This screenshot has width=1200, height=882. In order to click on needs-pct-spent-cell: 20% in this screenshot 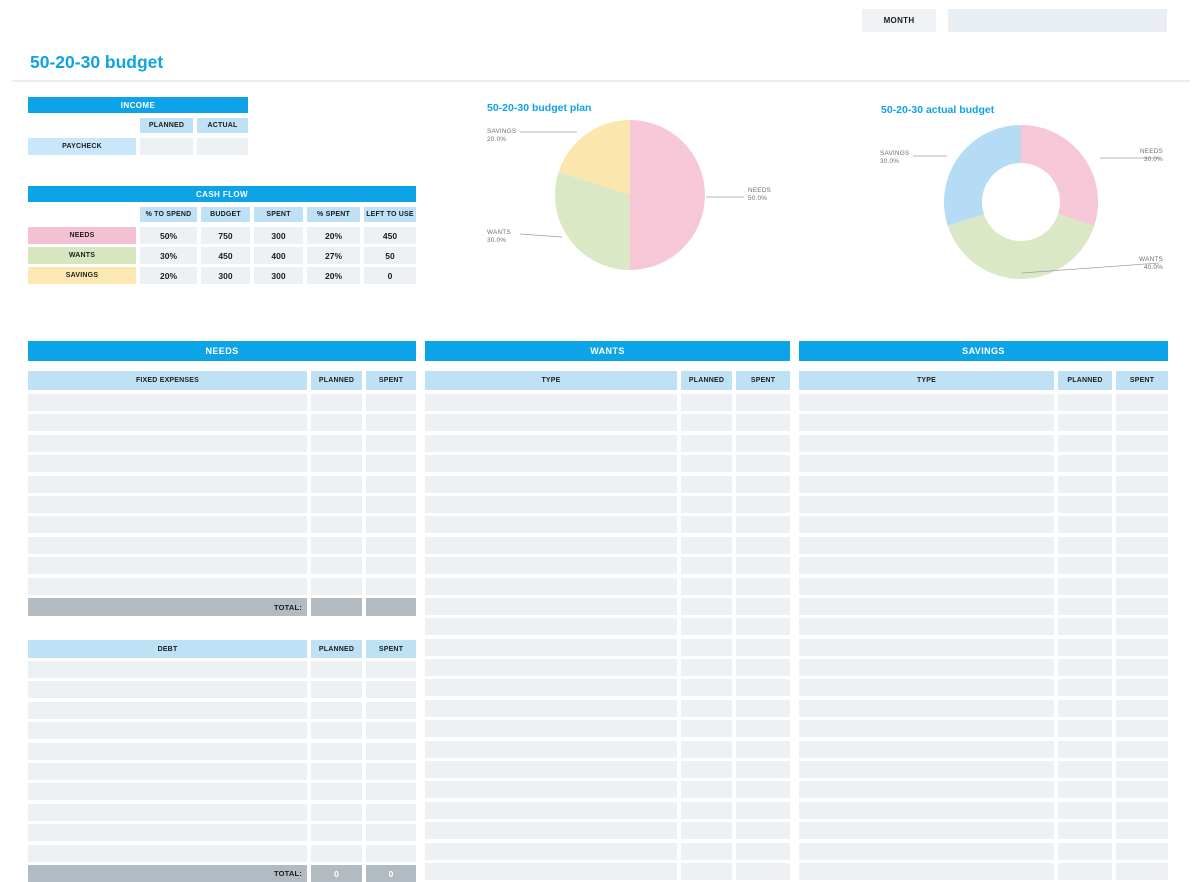, I will do `click(333, 235)`.